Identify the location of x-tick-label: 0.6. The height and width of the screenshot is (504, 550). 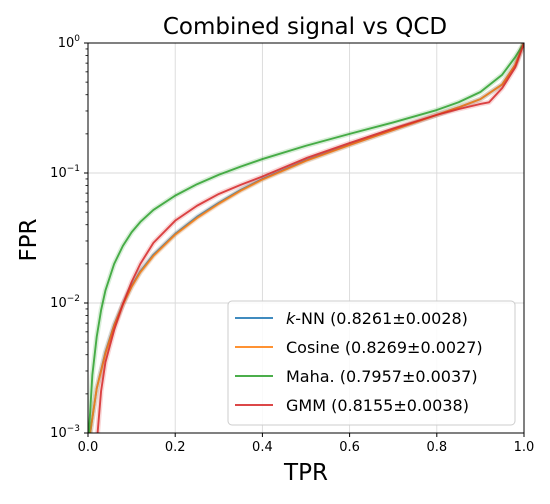
(349, 447).